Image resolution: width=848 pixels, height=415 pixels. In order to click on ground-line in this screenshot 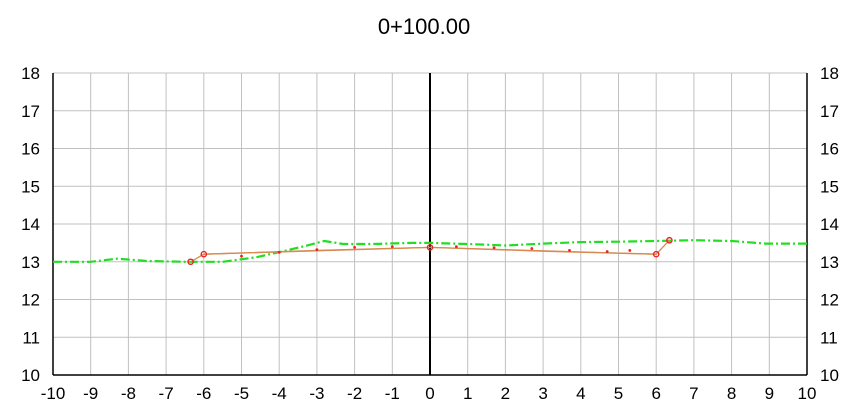, I will do `click(430, 251)`.